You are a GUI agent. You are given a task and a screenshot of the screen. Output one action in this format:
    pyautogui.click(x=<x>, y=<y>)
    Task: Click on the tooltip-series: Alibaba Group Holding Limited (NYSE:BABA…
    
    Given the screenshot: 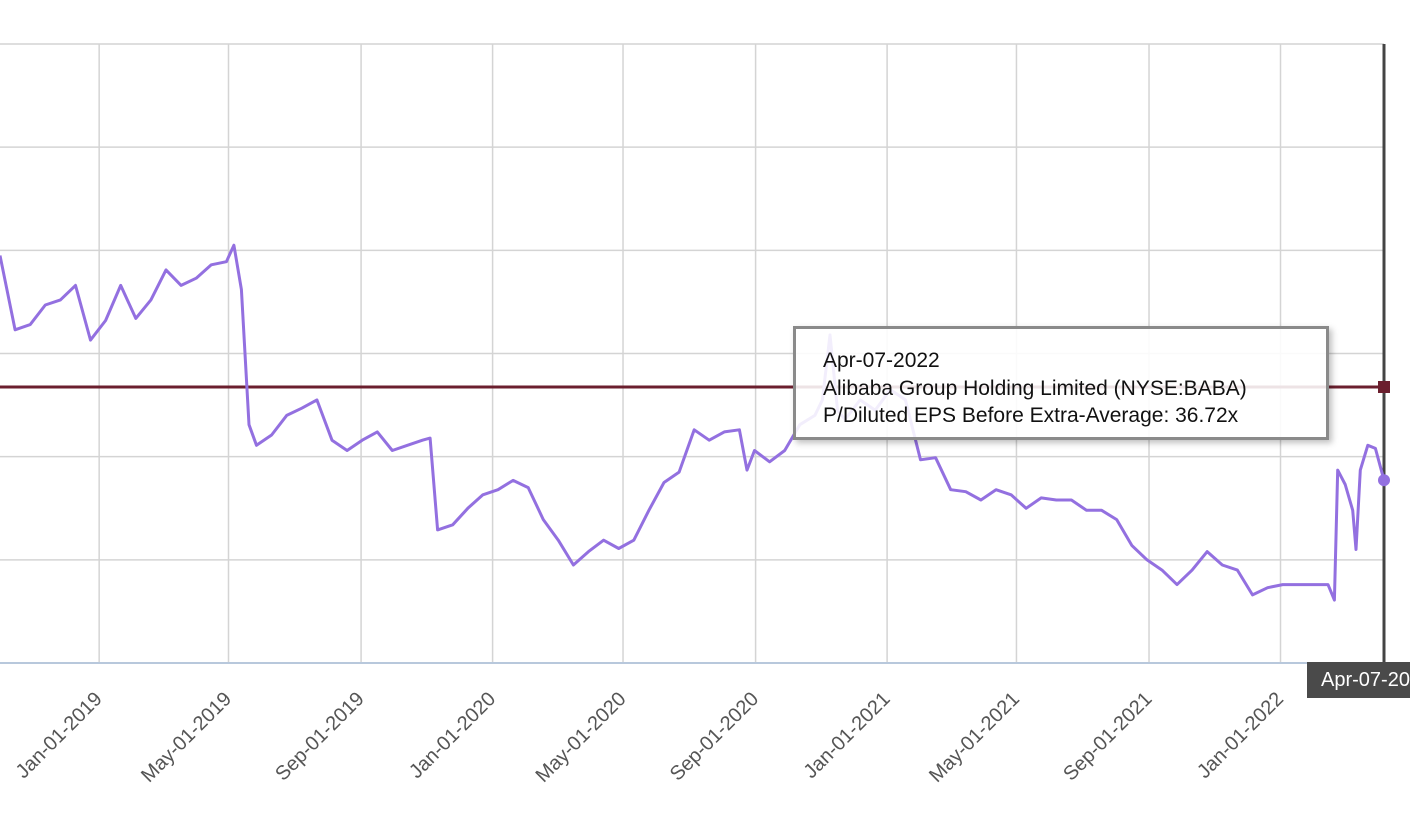 What is the action you would take?
    pyautogui.click(x=1035, y=388)
    